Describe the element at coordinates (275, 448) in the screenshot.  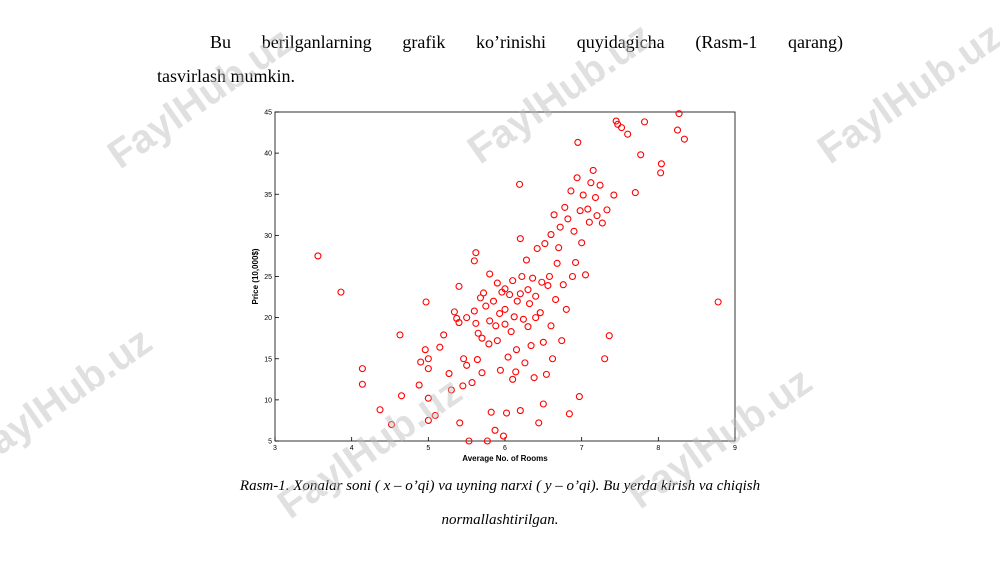
I see `x-tick-label: 3` at that location.